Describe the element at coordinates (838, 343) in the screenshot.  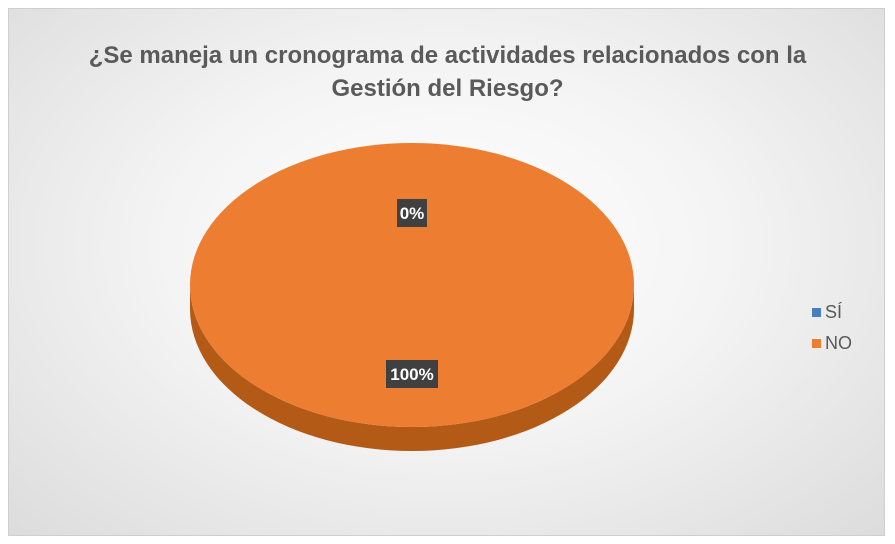
I see `legend-label-no: NO` at that location.